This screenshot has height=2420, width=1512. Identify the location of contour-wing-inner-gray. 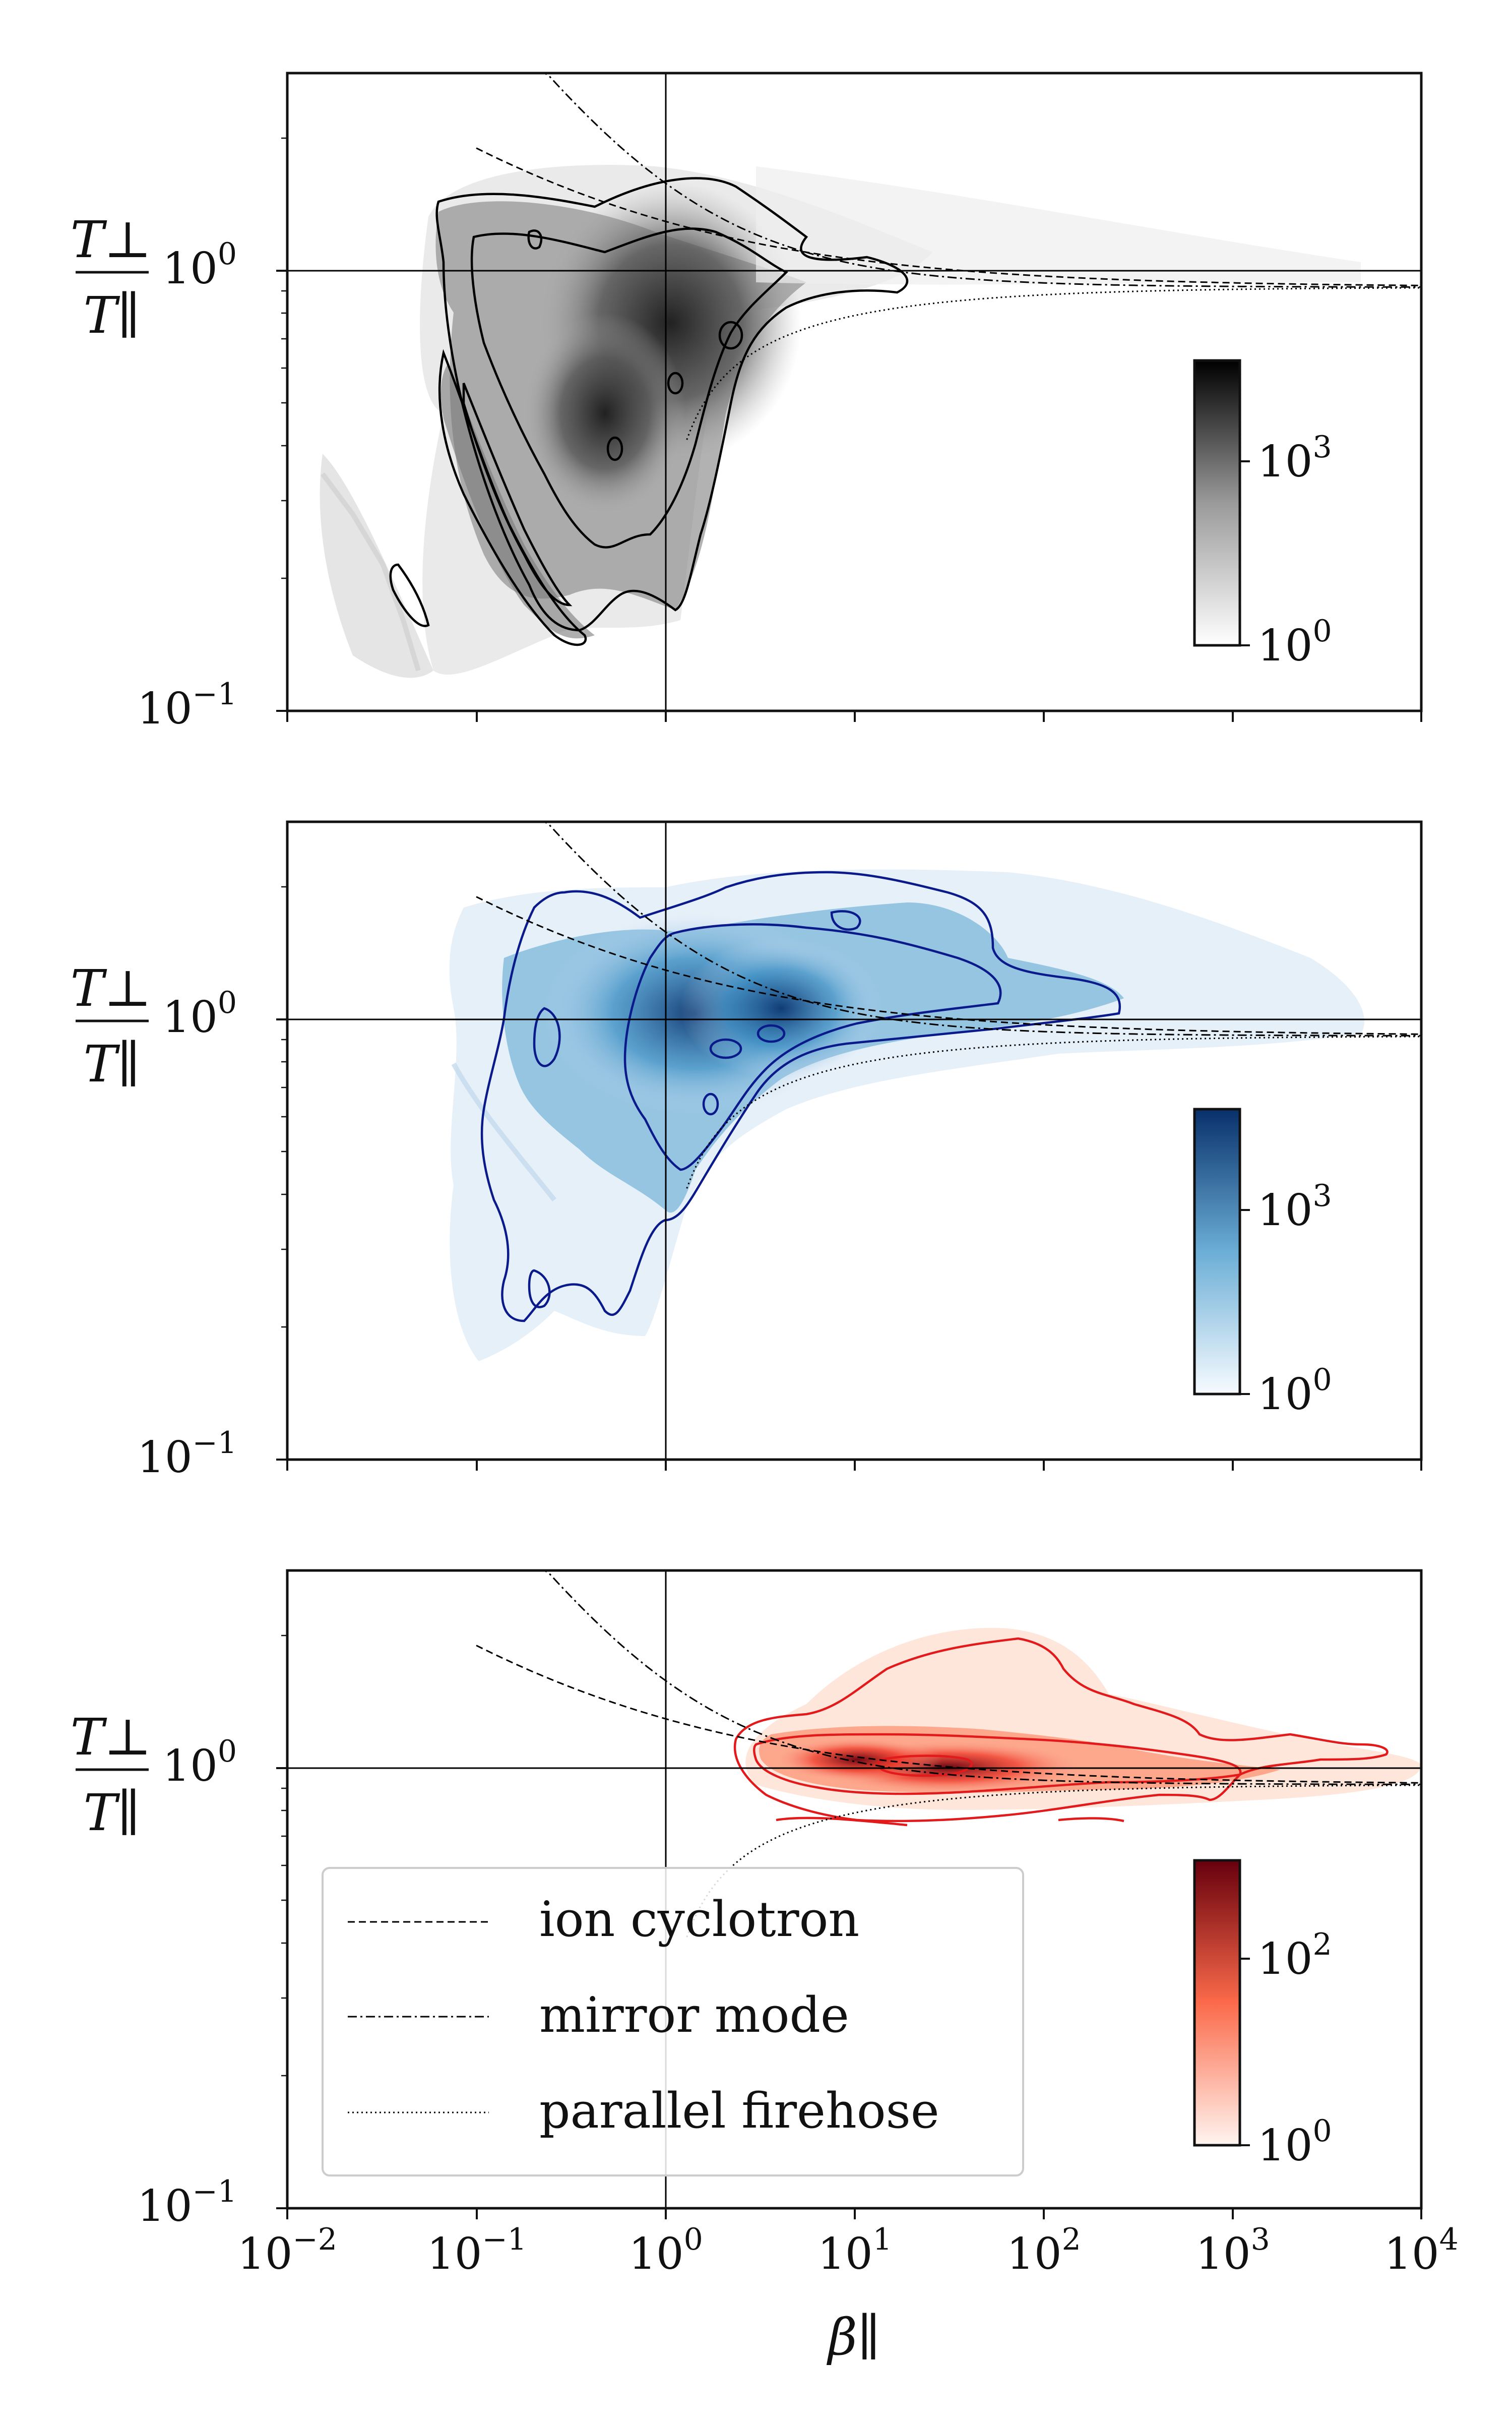
(517, 495).